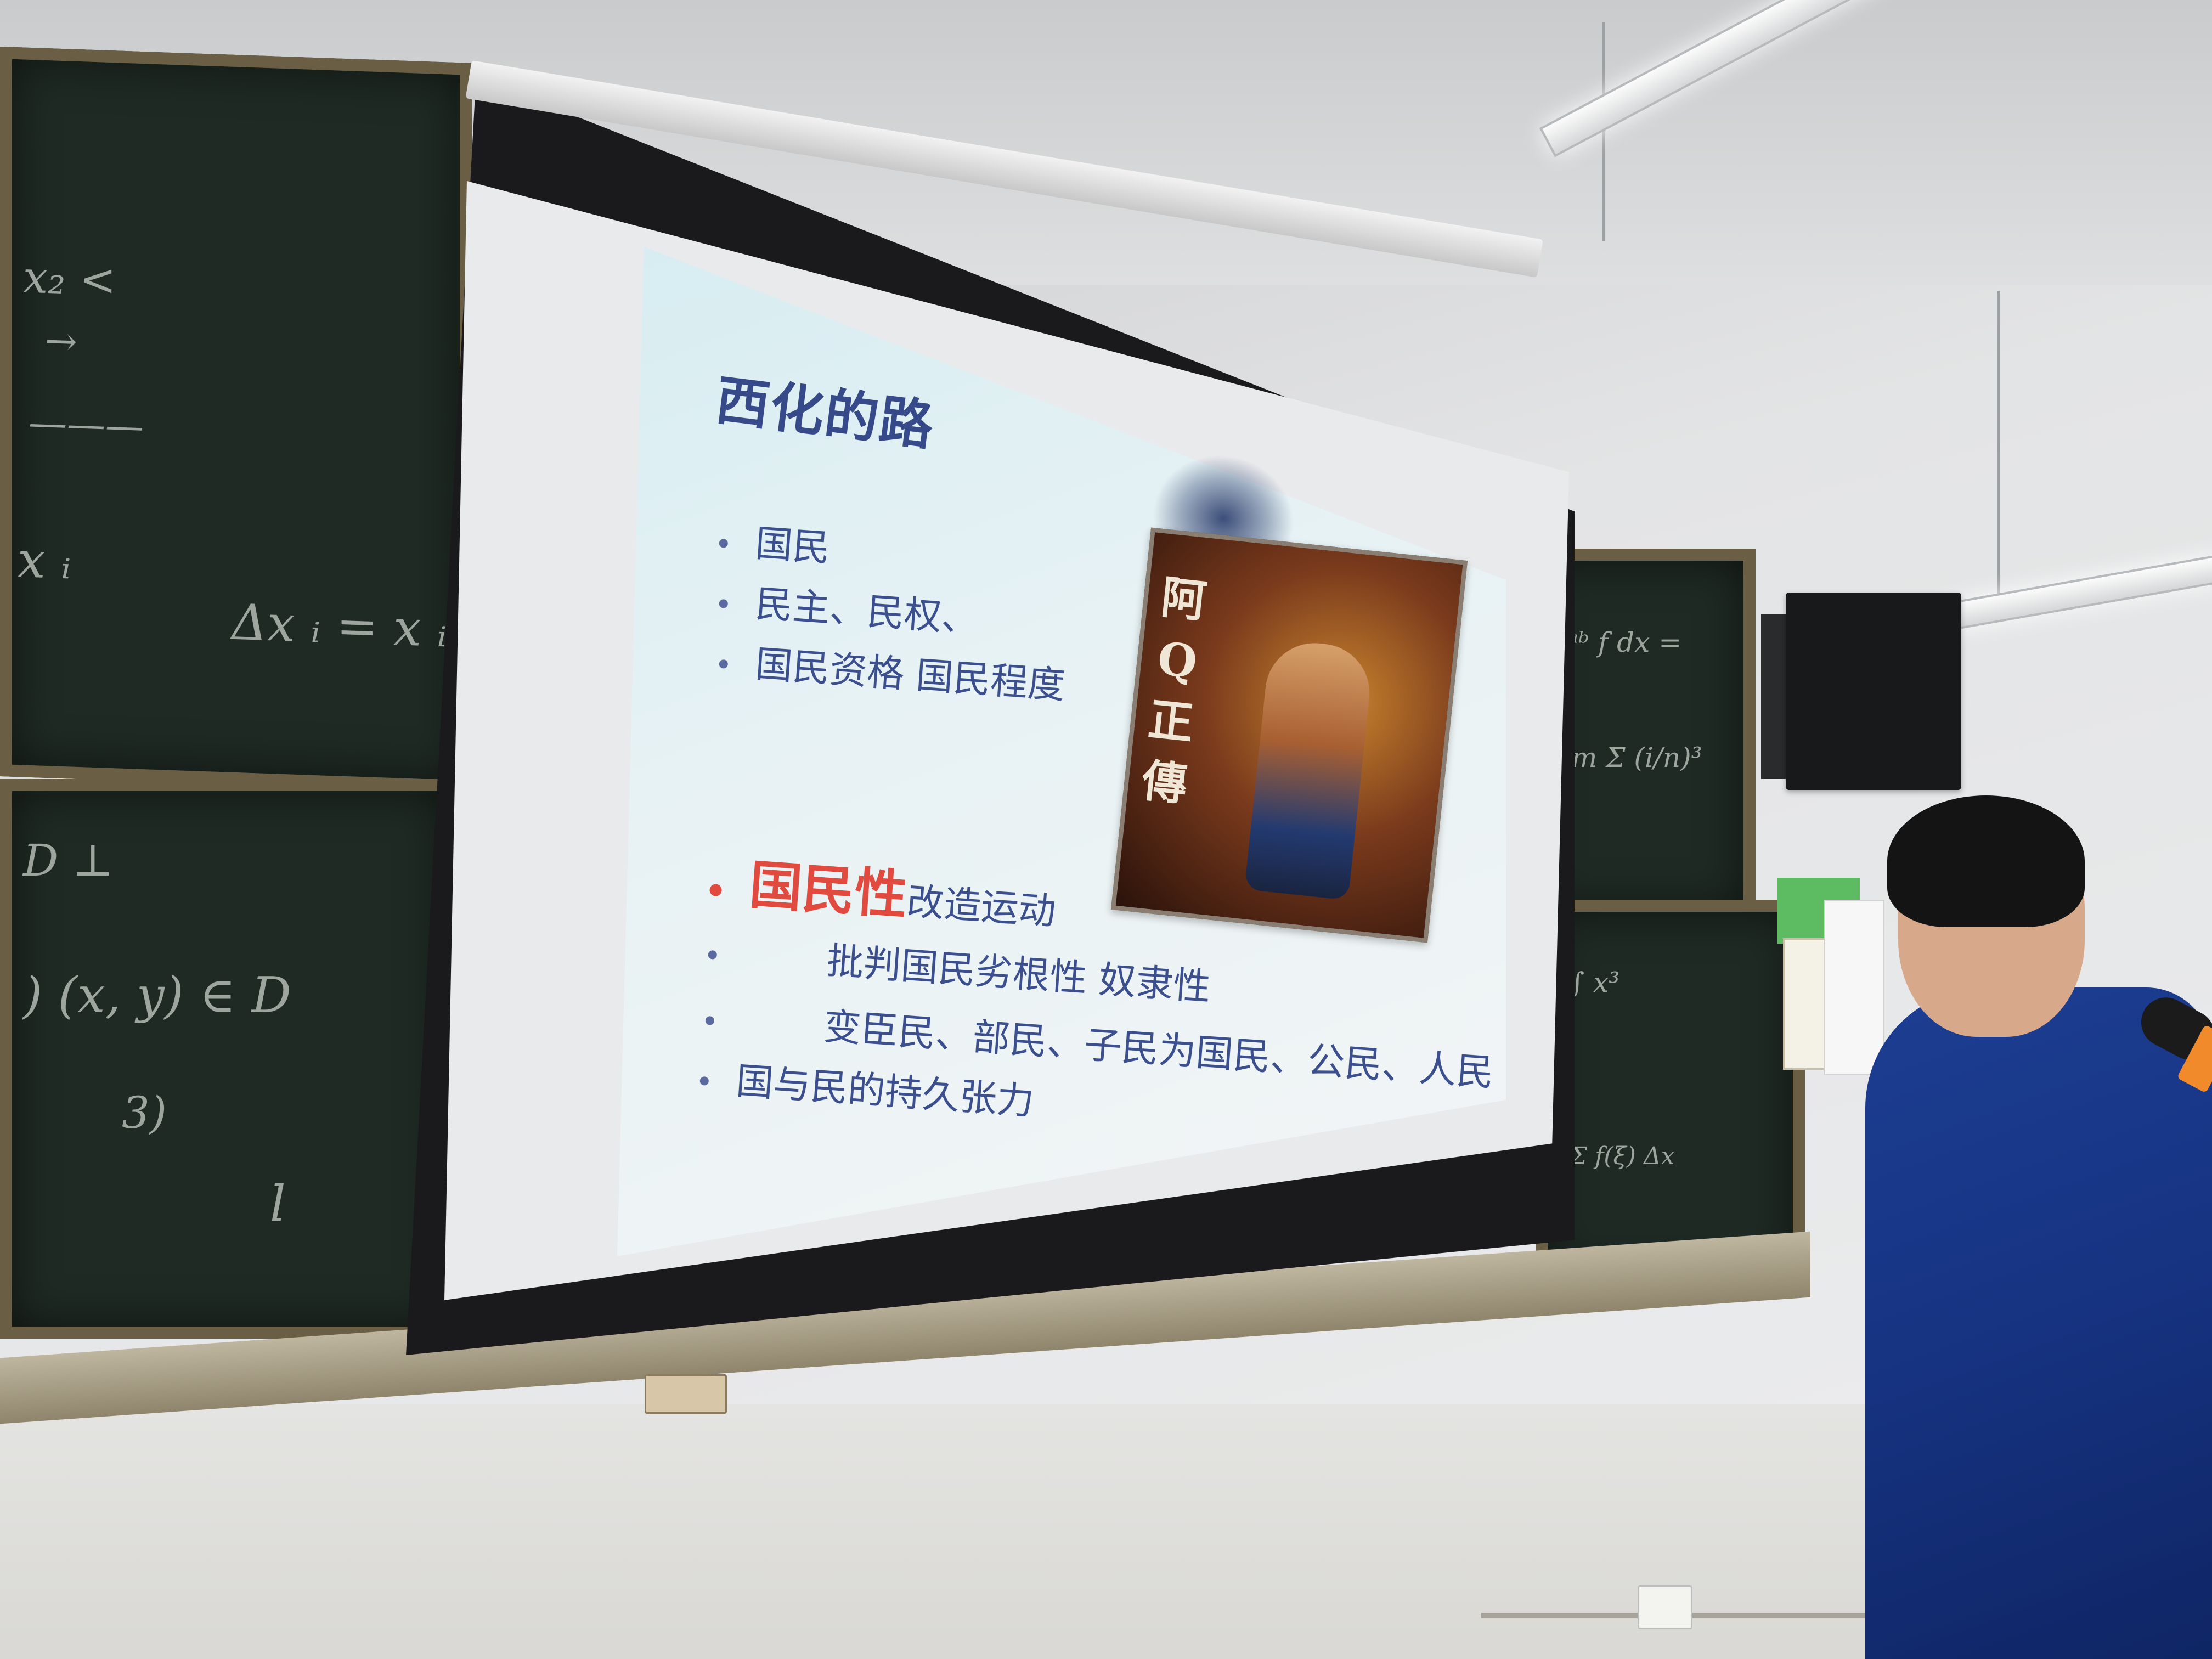 Image resolution: width=2212 pixels, height=1659 pixels. I want to click on chalk-writing: ———, so click(87, 424).